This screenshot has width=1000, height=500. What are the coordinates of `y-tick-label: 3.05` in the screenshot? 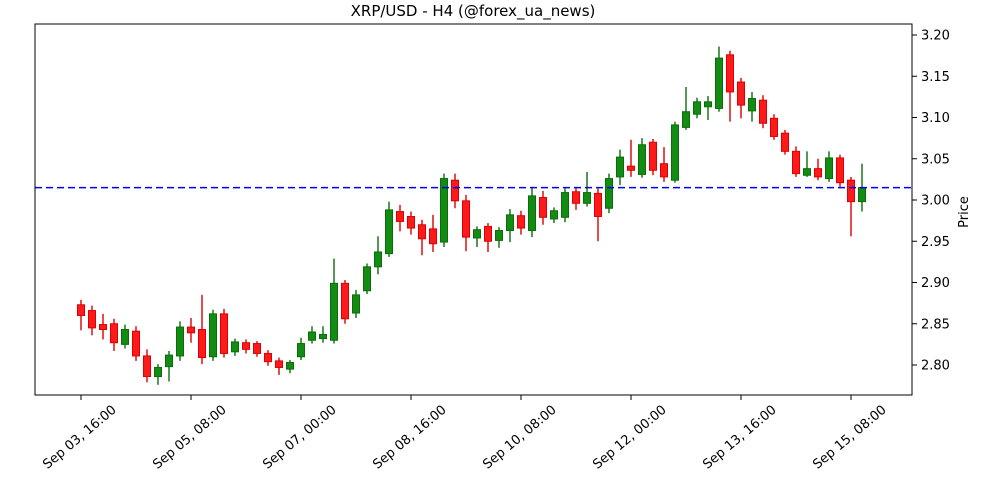 It's located at (935, 159).